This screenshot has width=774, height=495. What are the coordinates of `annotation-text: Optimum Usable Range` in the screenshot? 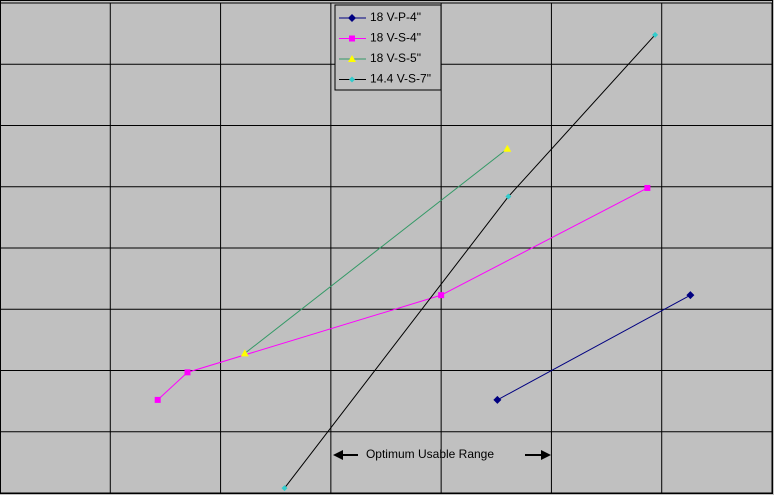 It's located at (430, 454).